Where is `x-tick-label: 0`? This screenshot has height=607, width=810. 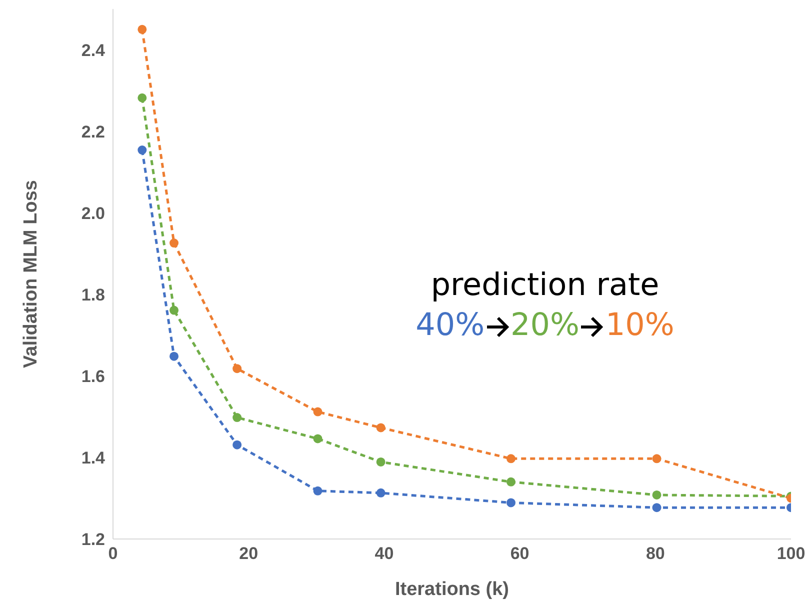 x-tick-label: 0 is located at coordinates (113, 554).